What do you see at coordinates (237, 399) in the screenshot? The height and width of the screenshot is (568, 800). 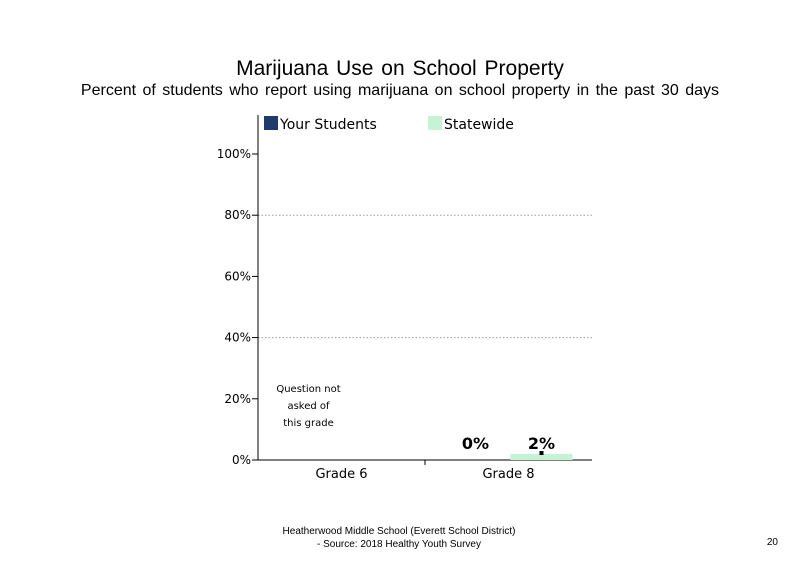 I see `y-tick-label: 20%` at bounding box center [237, 399].